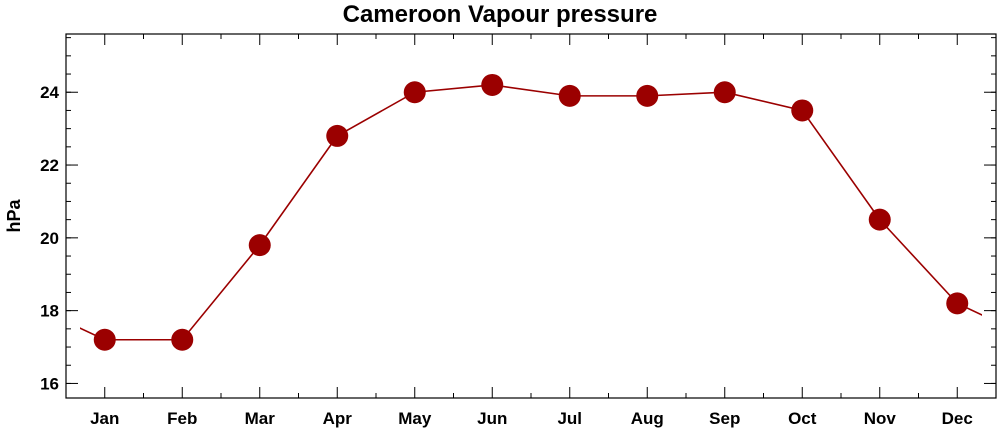 The width and height of the screenshot is (1000, 433). Describe the element at coordinates (500, 14) in the screenshot. I see `chart-title: Cameroon Vapour pressure` at that location.